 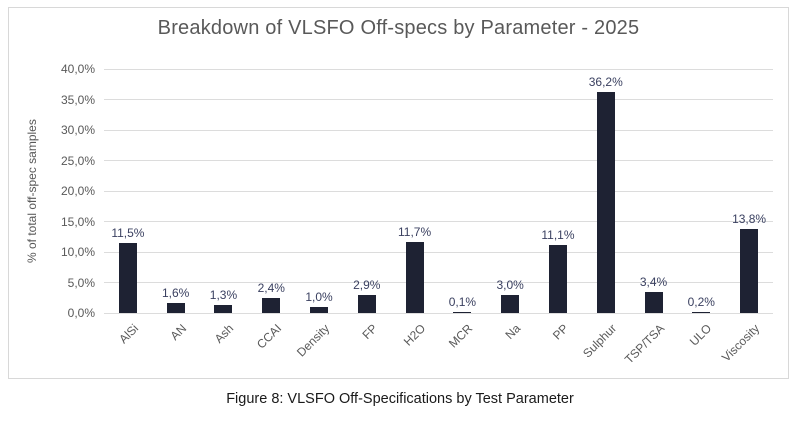 What do you see at coordinates (558, 235) in the screenshot?
I see `bar-value-label: 11,1%` at bounding box center [558, 235].